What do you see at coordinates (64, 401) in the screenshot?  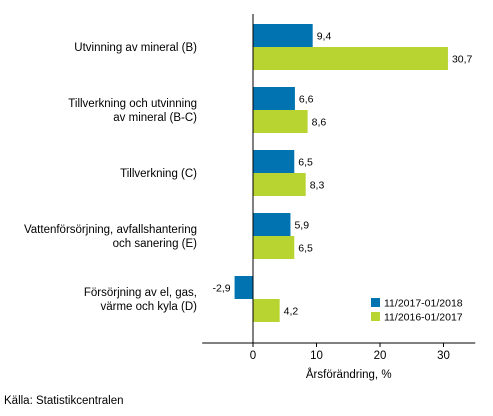 I see `source-note: Källa: Statistikcentralen` at bounding box center [64, 401].